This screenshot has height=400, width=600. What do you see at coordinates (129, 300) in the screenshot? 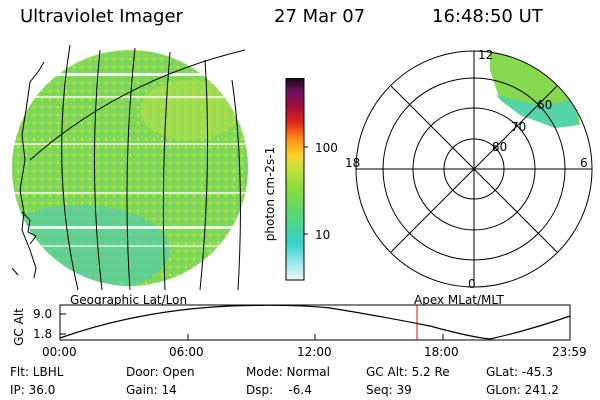
I see `left-panel-label: Geographic Lat/Lon` at bounding box center [129, 300].